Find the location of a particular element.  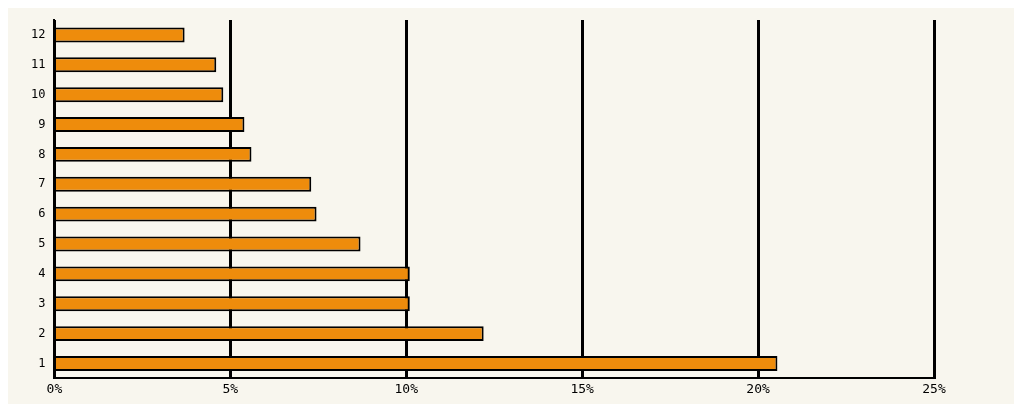

y-tick-label: 7 is located at coordinates (42, 183).